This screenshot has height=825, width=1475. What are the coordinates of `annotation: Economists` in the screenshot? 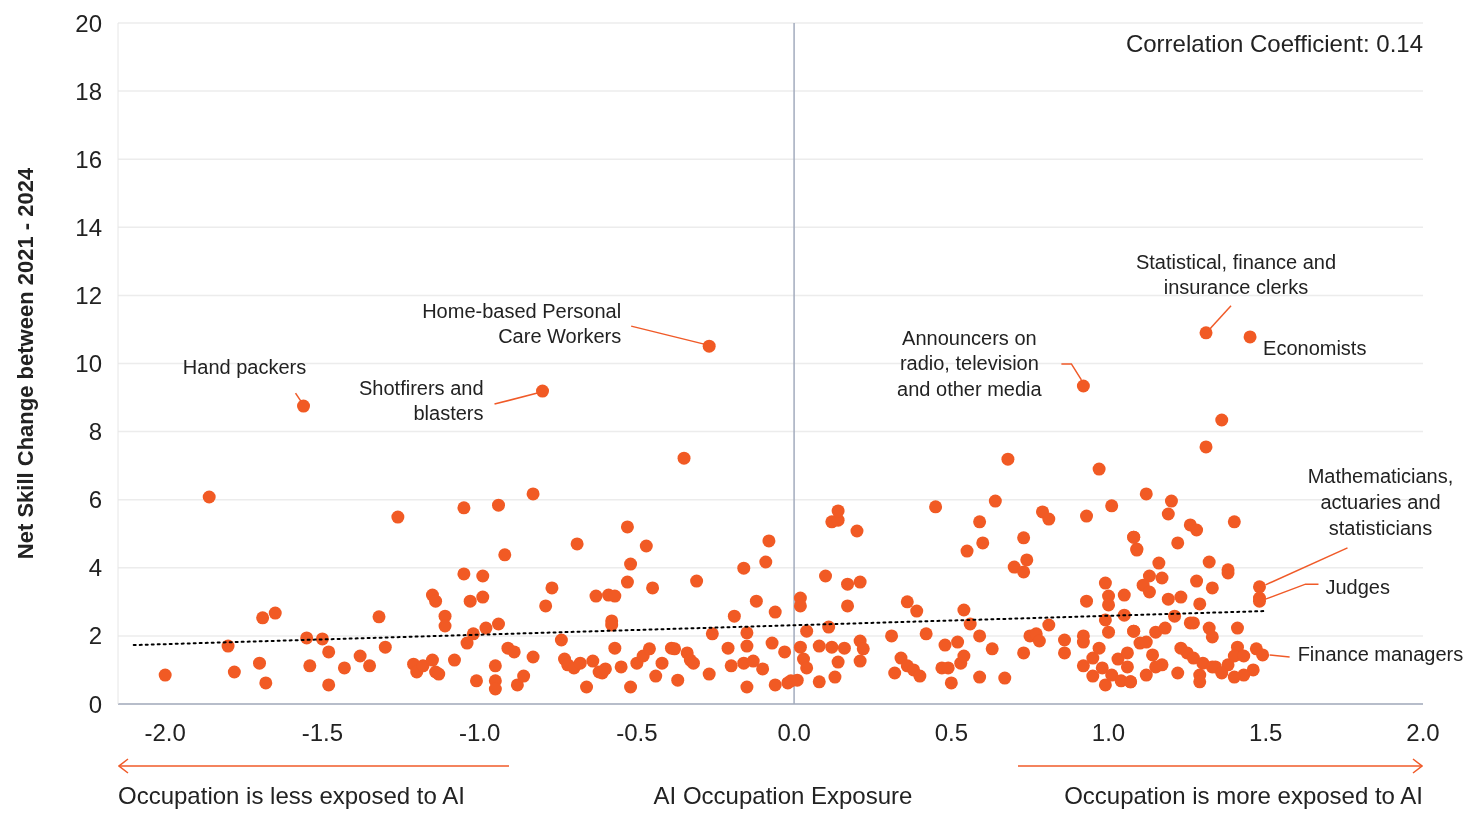 It's located at (1315, 347).